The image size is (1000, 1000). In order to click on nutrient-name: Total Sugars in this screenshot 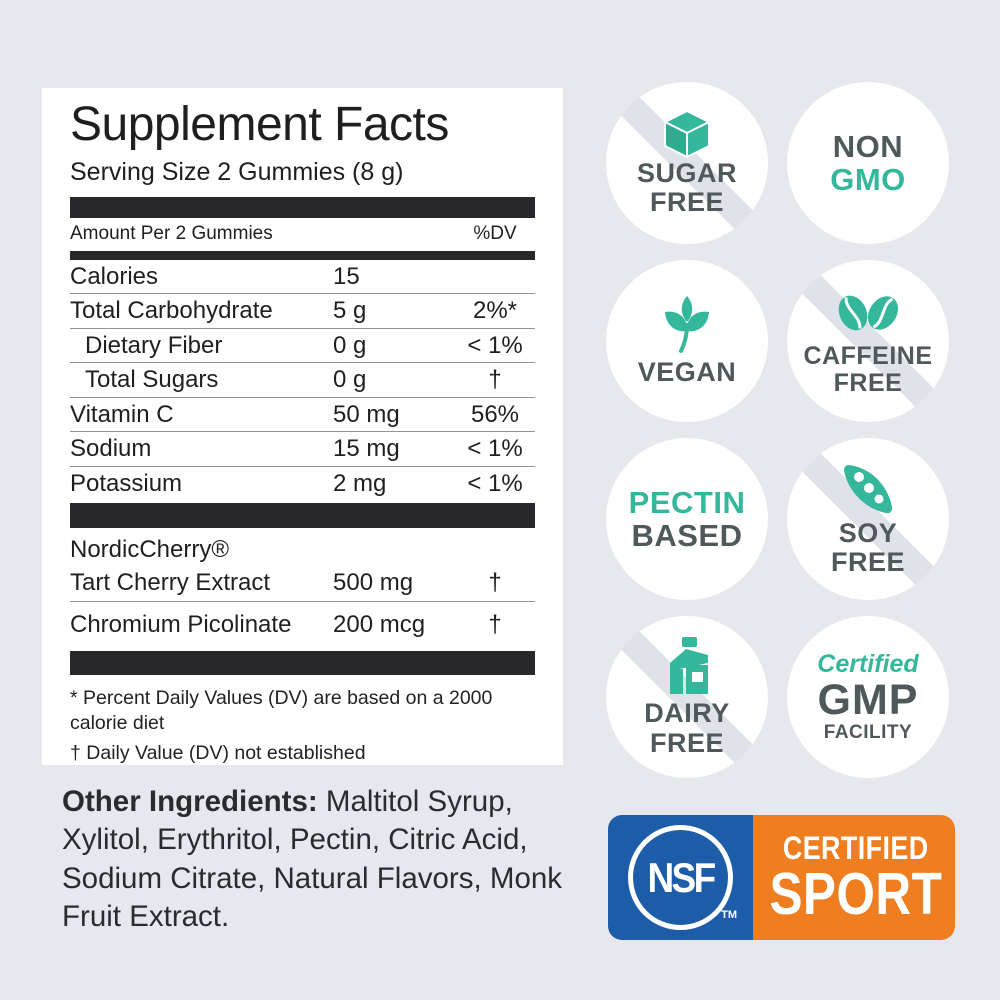, I will do `click(152, 380)`.